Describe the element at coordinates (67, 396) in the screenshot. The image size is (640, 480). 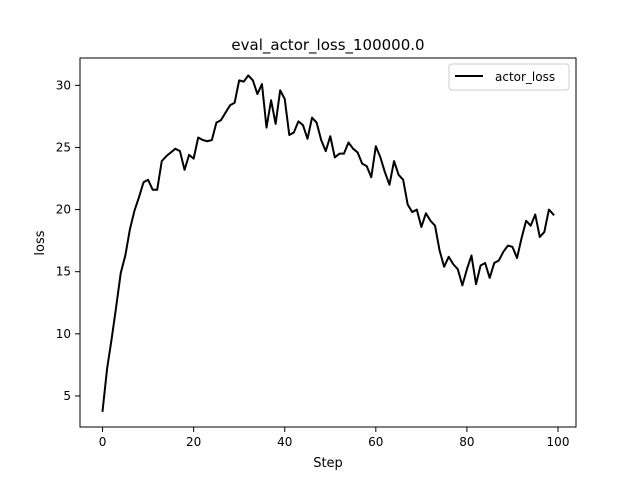
I see `y-tick-label: 5` at that location.